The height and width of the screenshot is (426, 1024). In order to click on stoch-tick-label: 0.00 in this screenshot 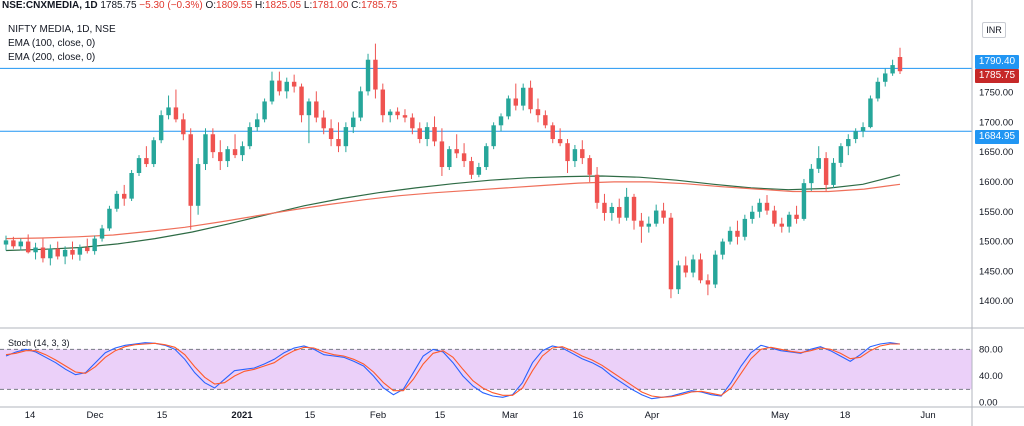, I will do `click(988, 403)`.